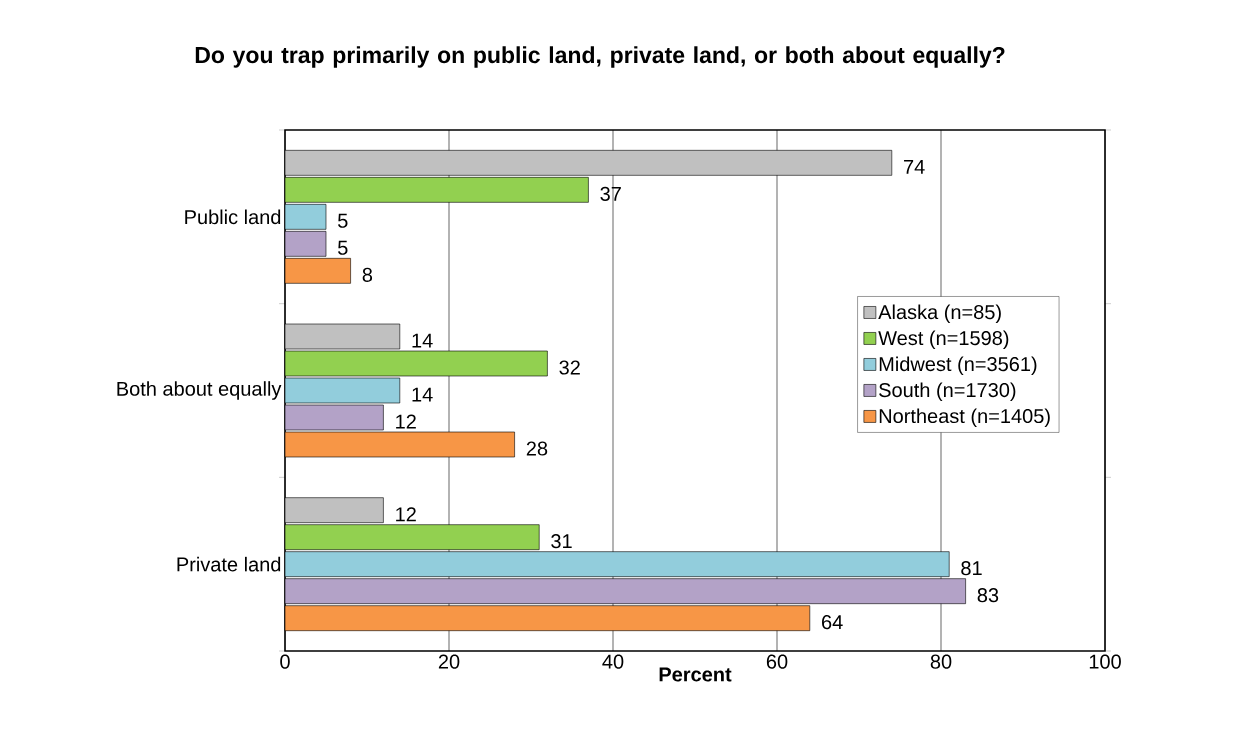  Describe the element at coordinates (988, 595) in the screenshot. I see `data-label: 83` at that location.